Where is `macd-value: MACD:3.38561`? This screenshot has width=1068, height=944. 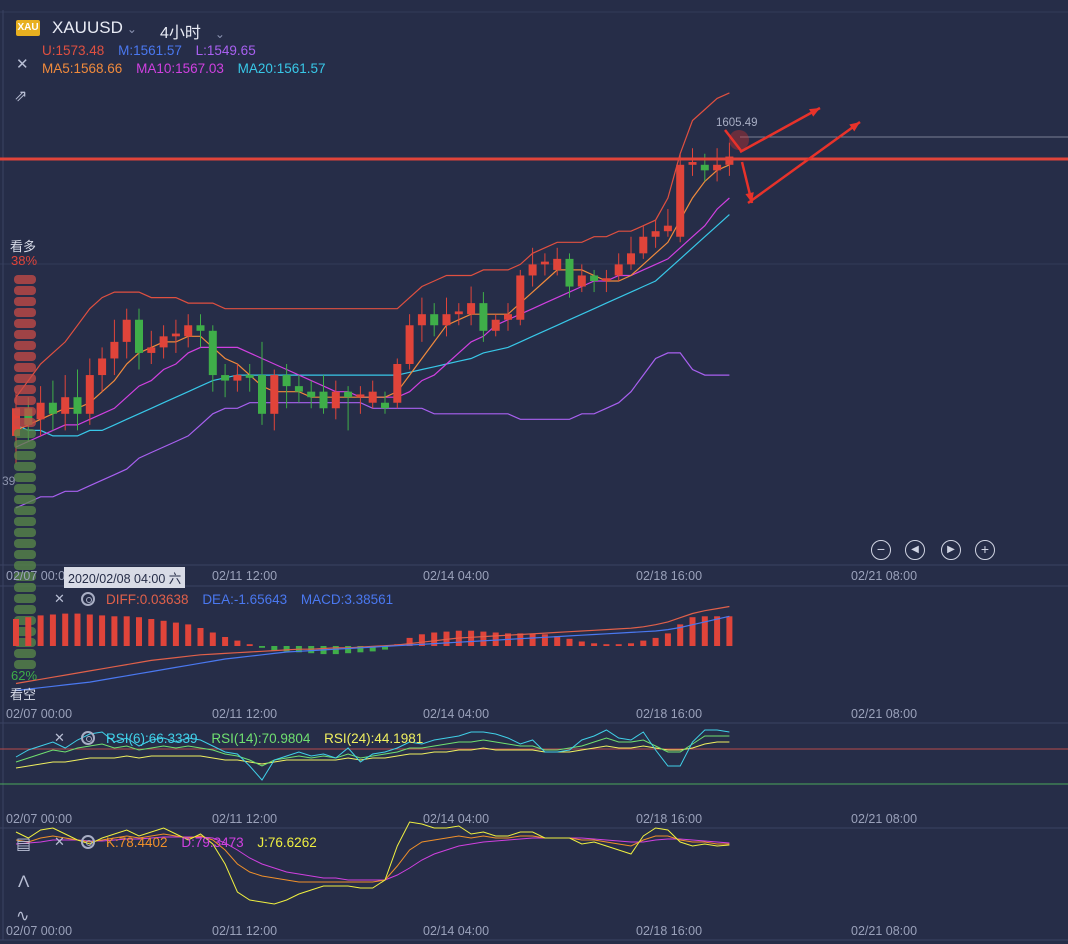
macd-value: MACD:3.38561 is located at coordinates (347, 599).